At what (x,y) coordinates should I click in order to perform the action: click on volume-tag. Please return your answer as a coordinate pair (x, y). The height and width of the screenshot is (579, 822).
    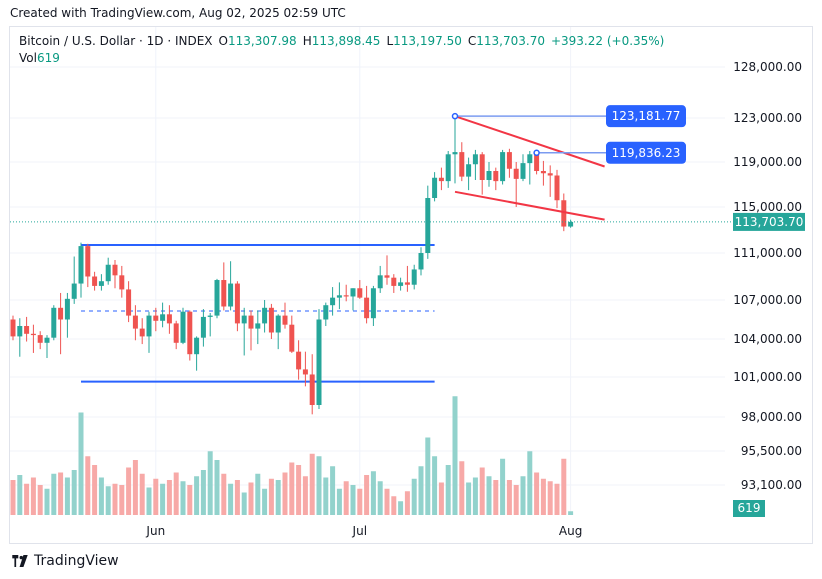
    Looking at the image, I should click on (749, 508).